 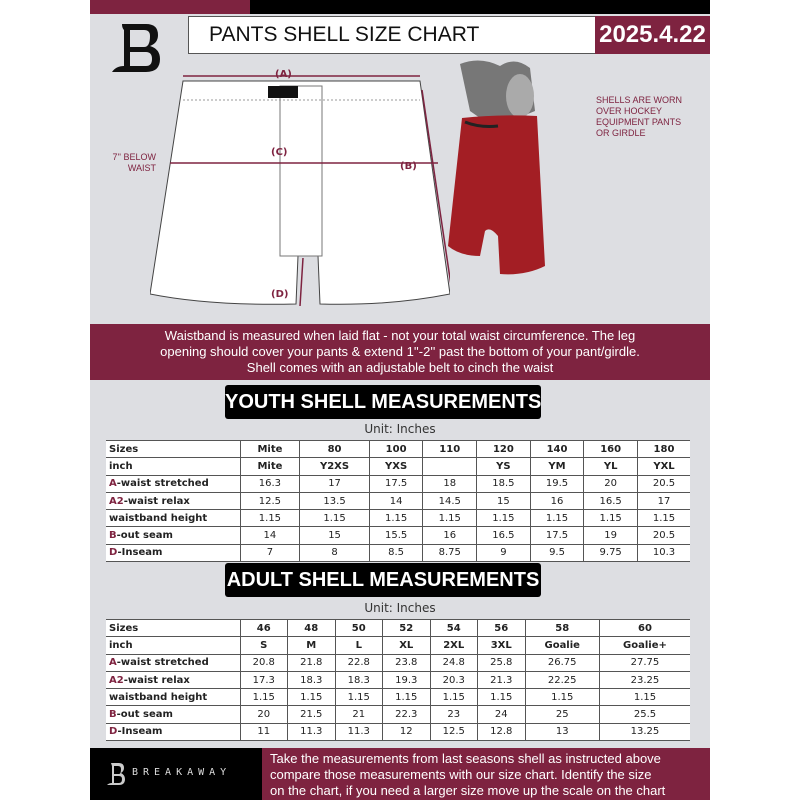 What do you see at coordinates (453, 628) in the screenshot?
I see `table-cell: 54` at bounding box center [453, 628].